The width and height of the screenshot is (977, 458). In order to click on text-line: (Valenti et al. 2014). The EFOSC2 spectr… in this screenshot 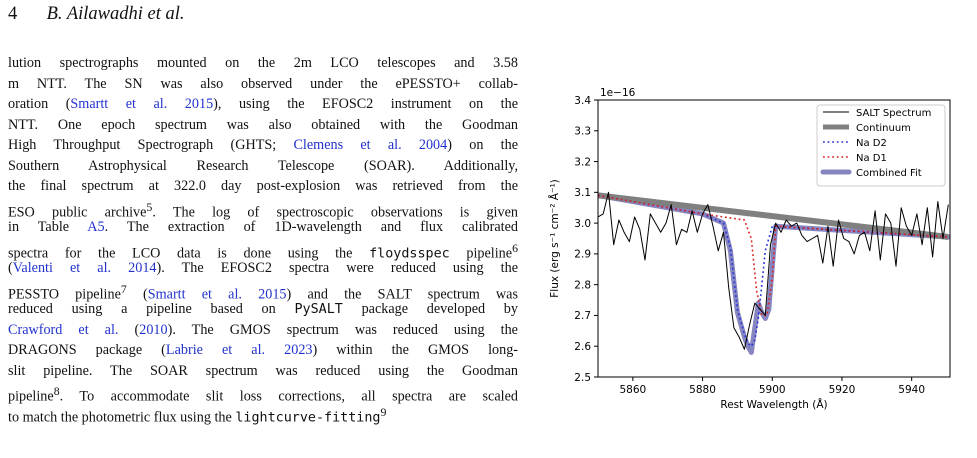, I will do `click(263, 268)`.